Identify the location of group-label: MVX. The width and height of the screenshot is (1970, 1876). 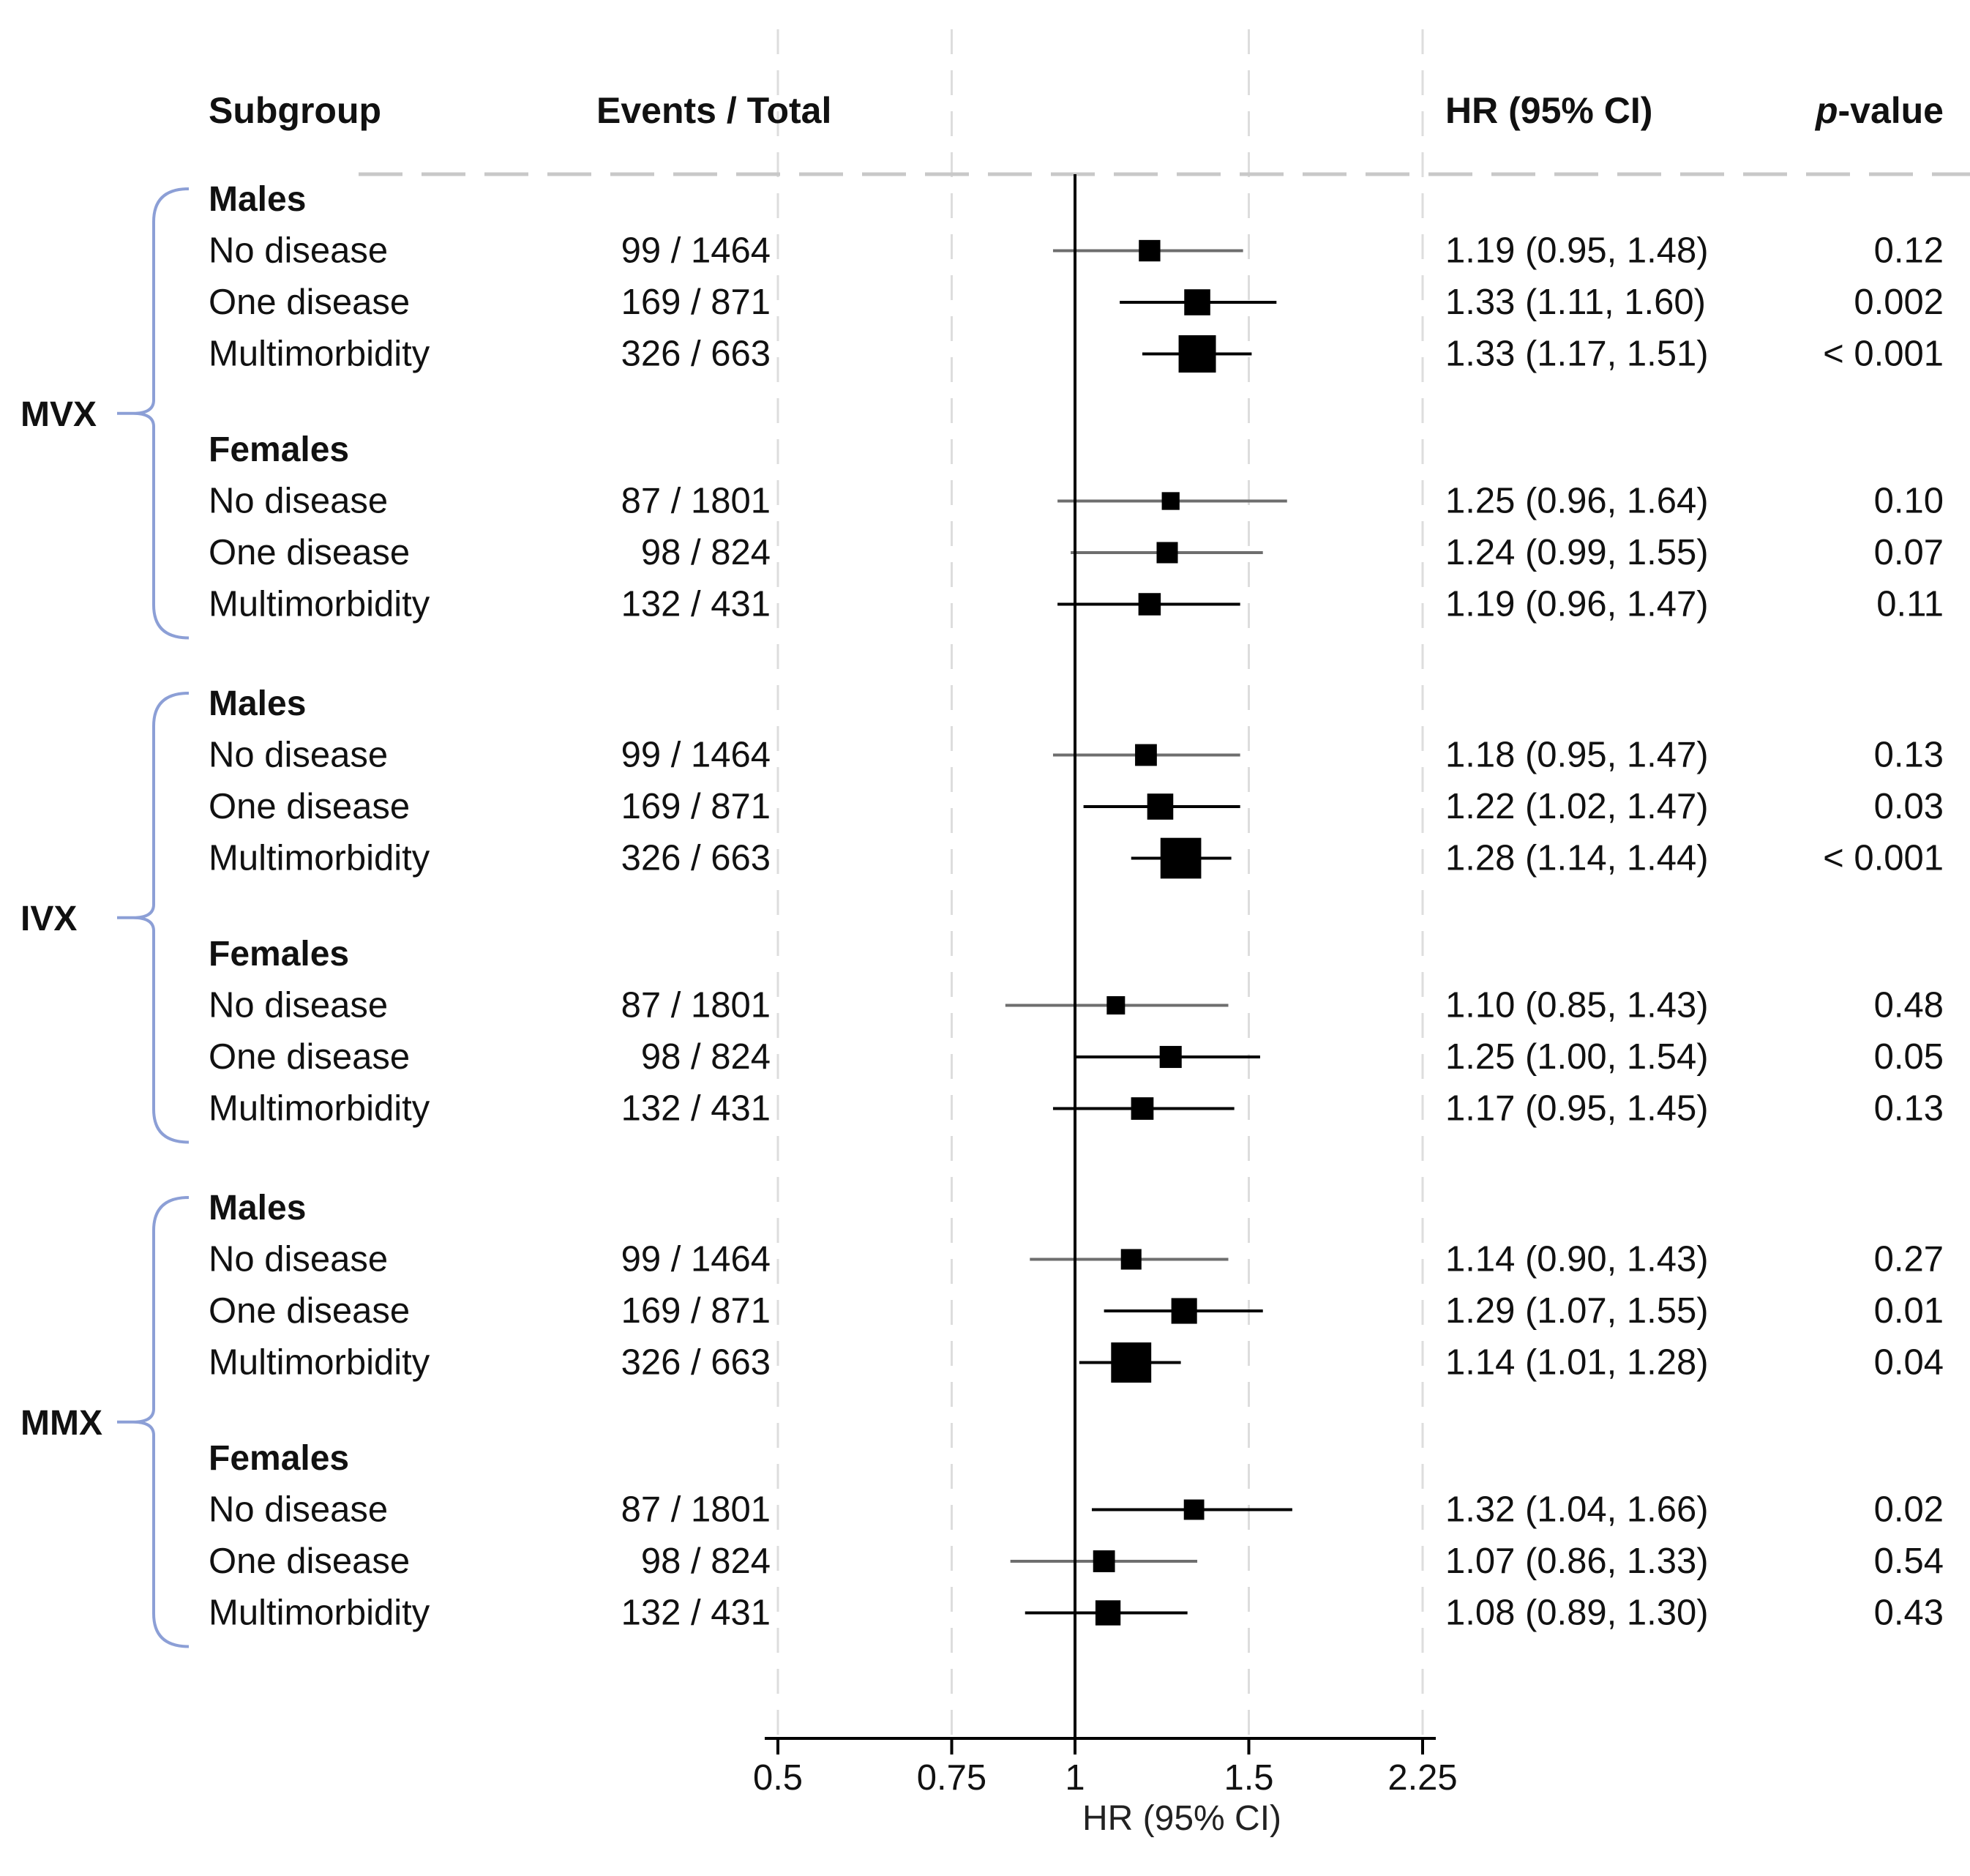
(58, 415).